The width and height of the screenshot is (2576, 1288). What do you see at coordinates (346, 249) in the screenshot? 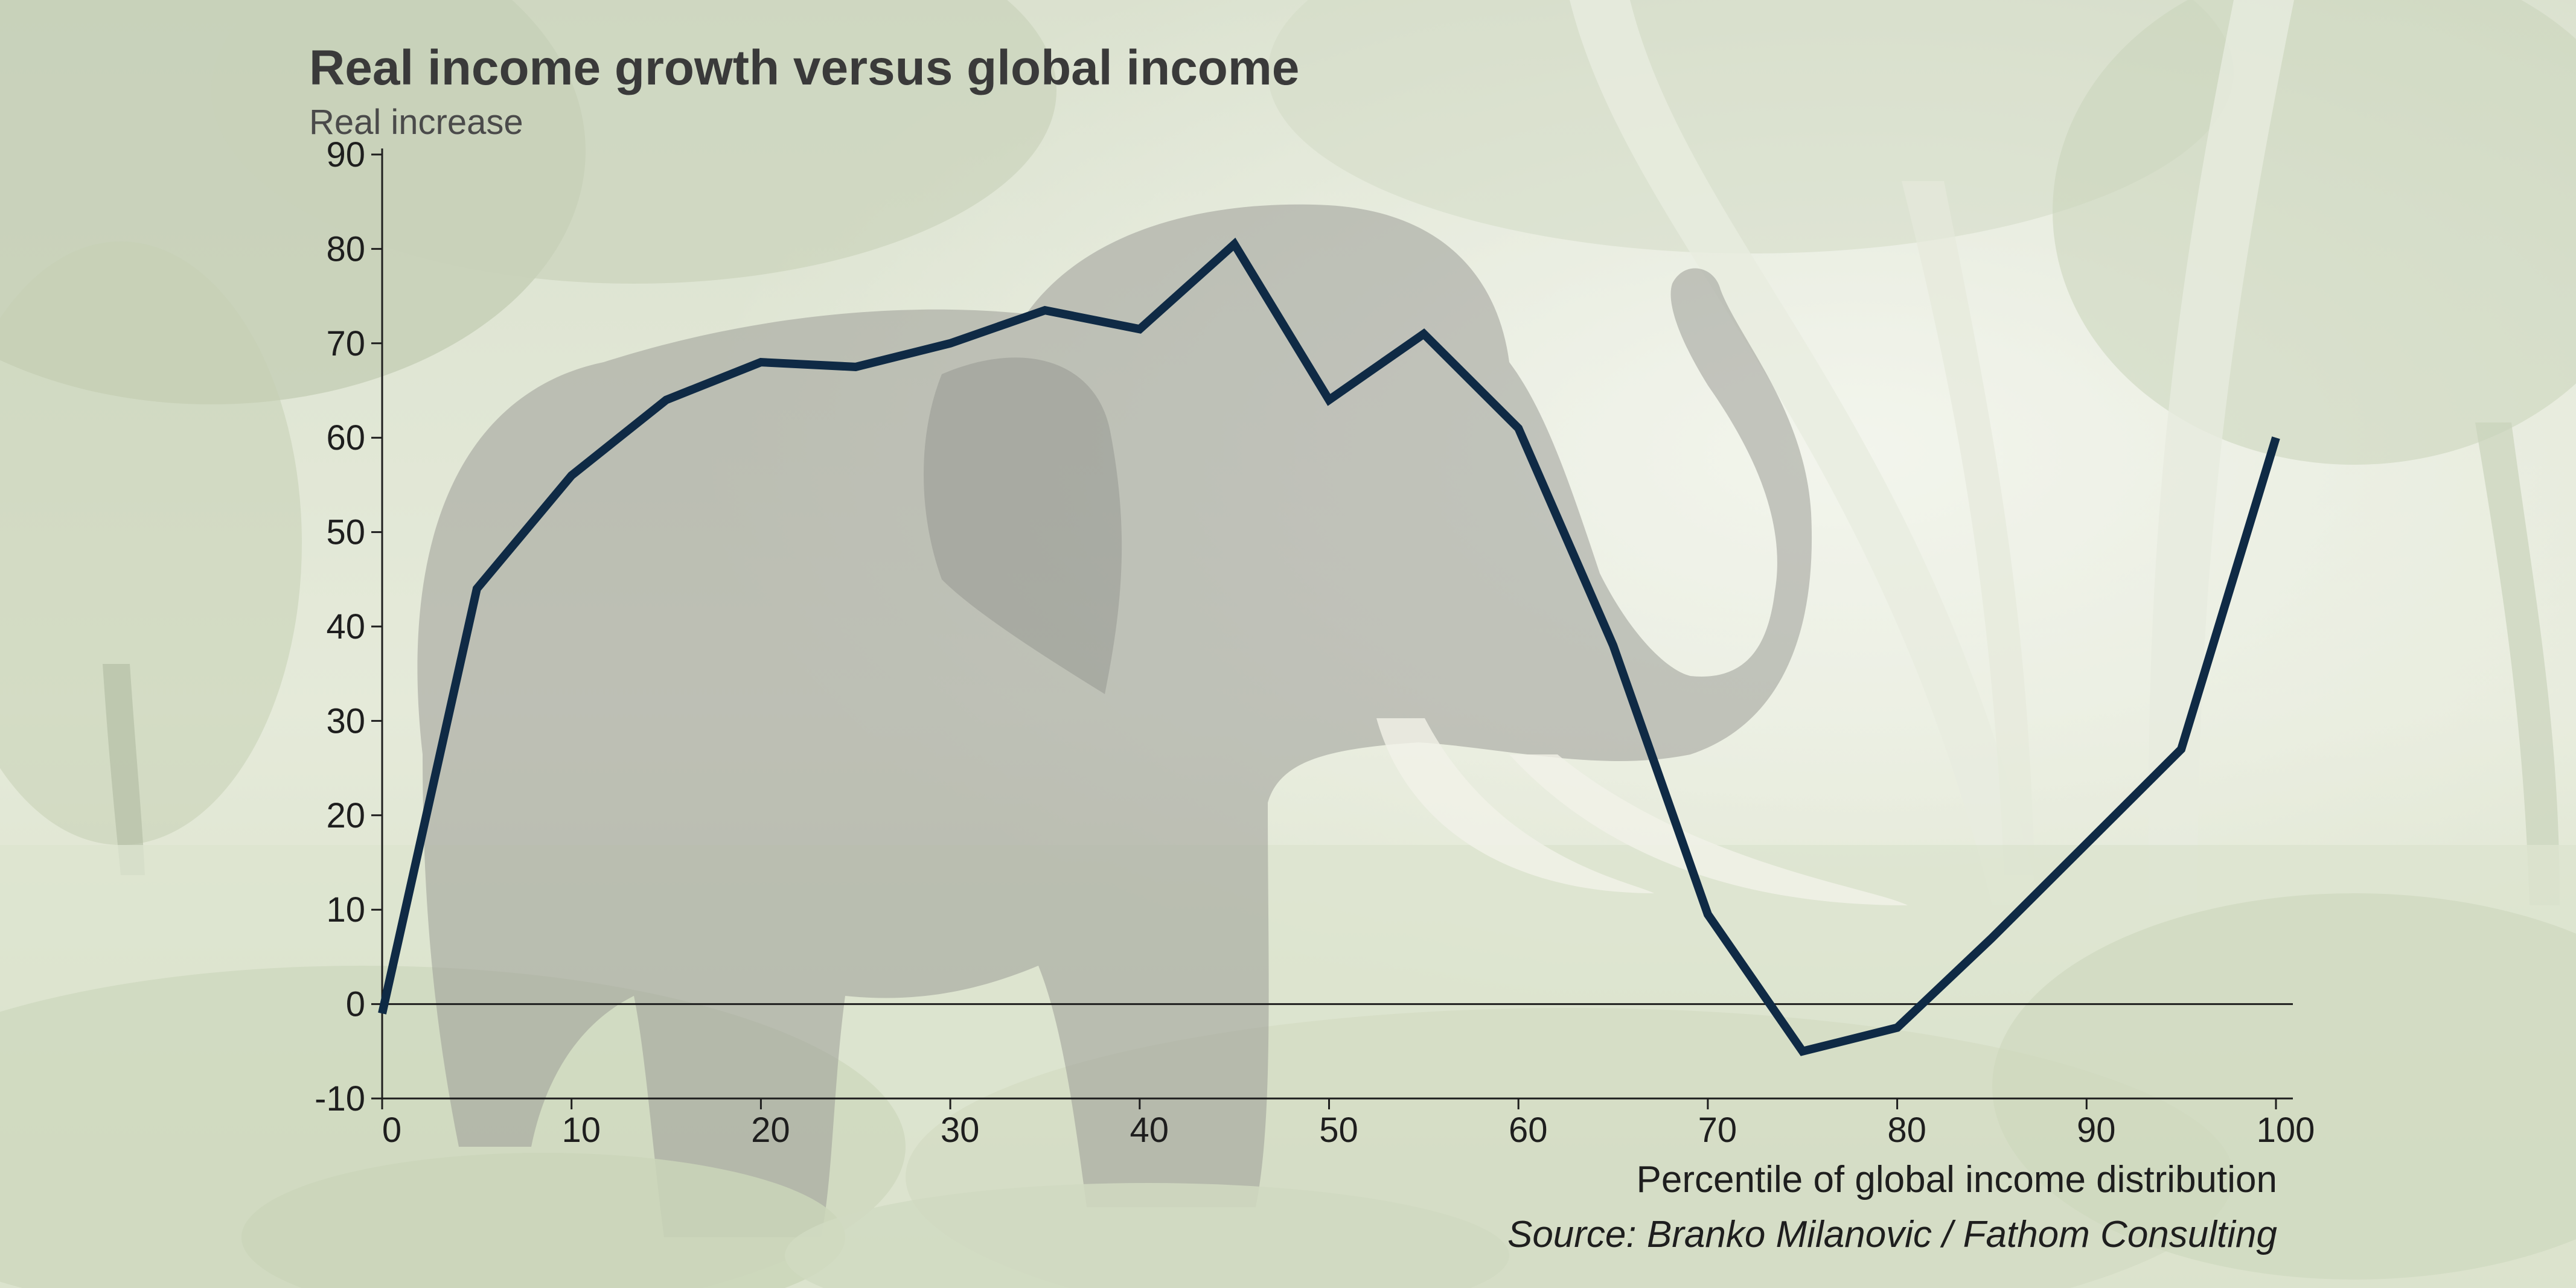
I see `y-tick-label: 80` at bounding box center [346, 249].